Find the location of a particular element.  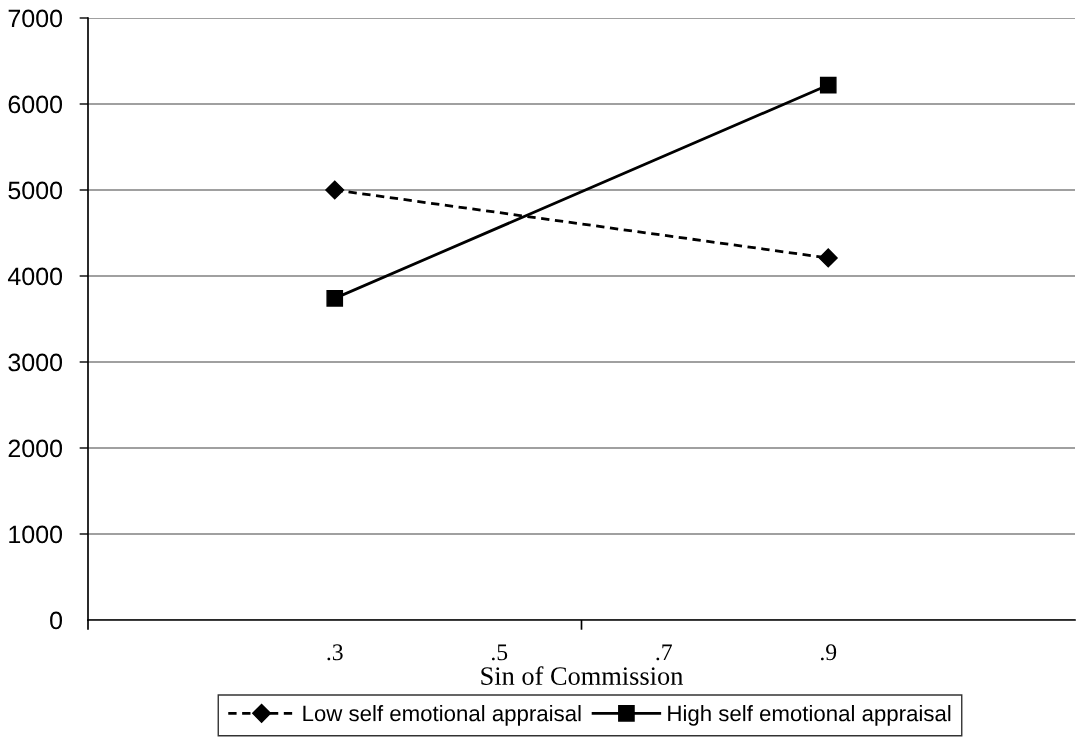

x-tick-label: .9 is located at coordinates (828, 652).